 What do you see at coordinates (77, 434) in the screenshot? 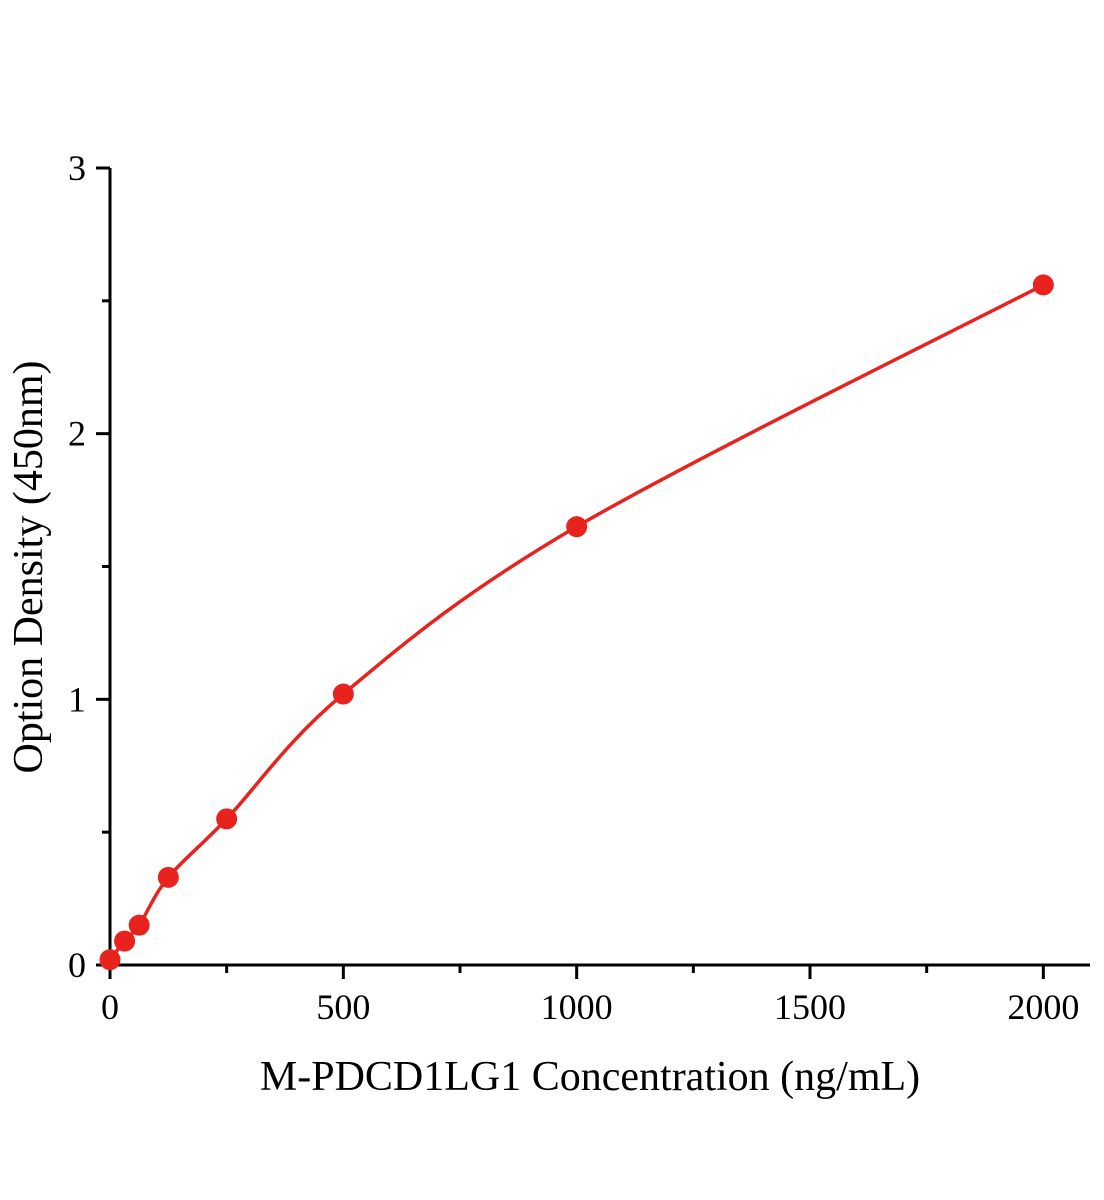
I see `y-tick-label: 2` at bounding box center [77, 434].